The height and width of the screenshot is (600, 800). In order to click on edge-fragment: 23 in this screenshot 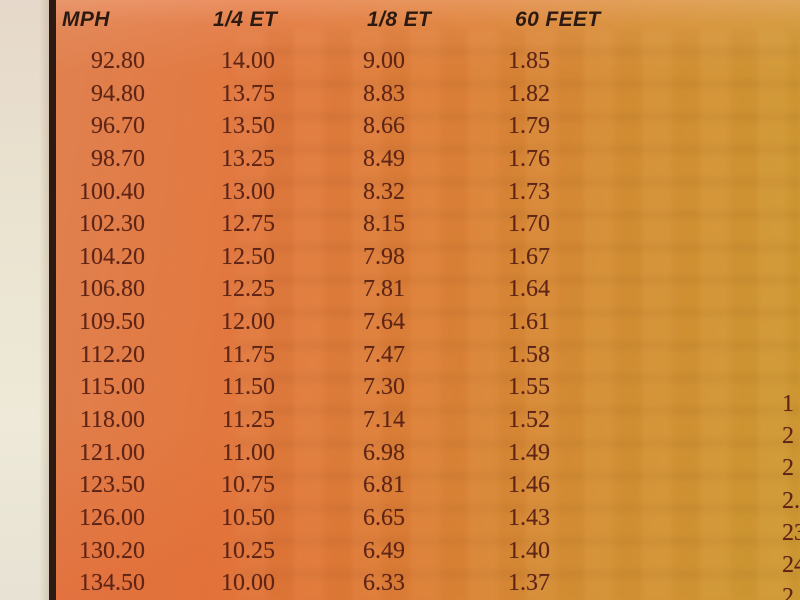, I will do `click(791, 533)`.